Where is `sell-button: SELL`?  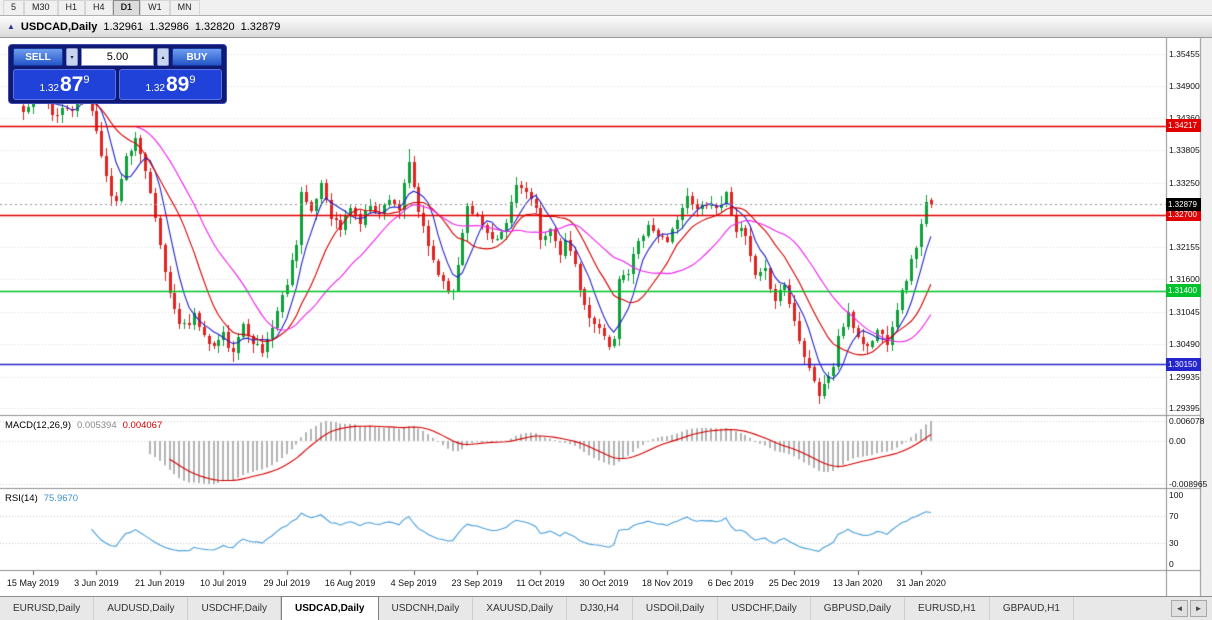
sell-button: SELL is located at coordinates (38, 57).